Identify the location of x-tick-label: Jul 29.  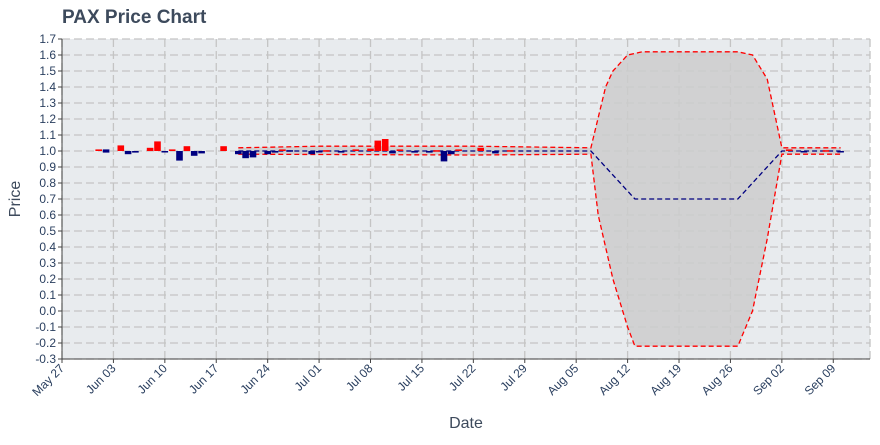
(513, 377).